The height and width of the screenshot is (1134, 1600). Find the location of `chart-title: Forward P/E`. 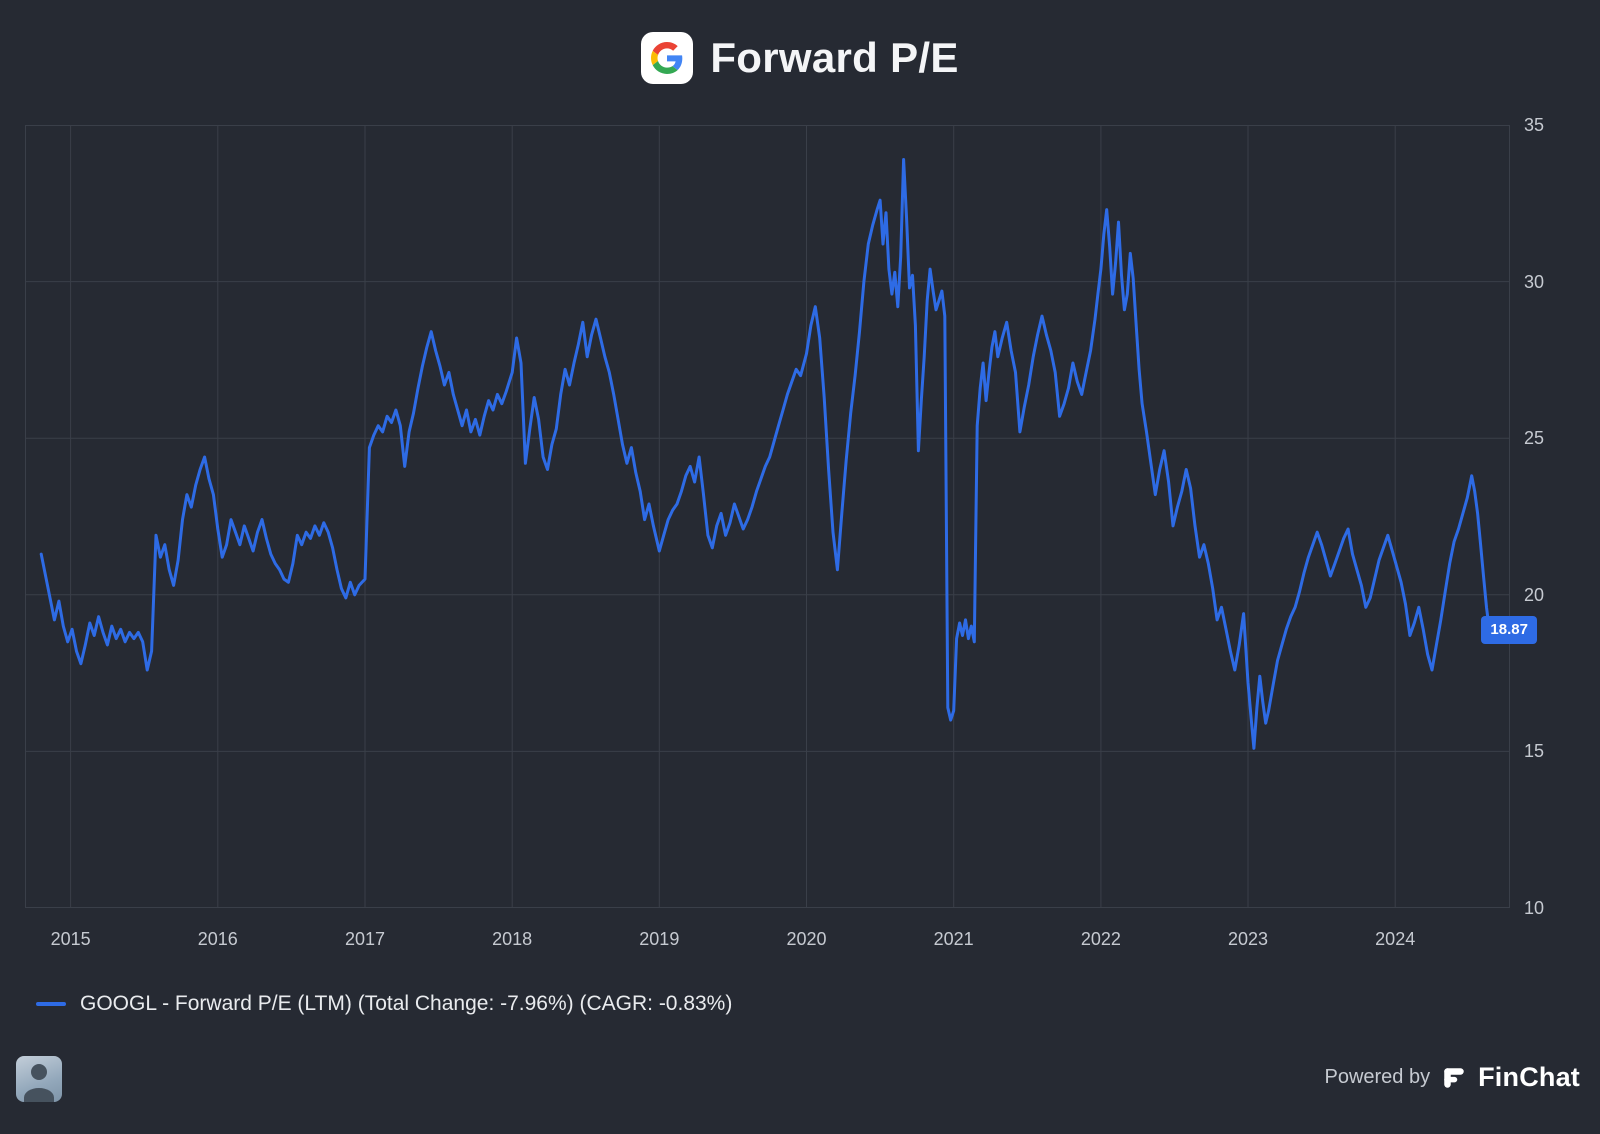

chart-title: Forward P/E is located at coordinates (834, 57).